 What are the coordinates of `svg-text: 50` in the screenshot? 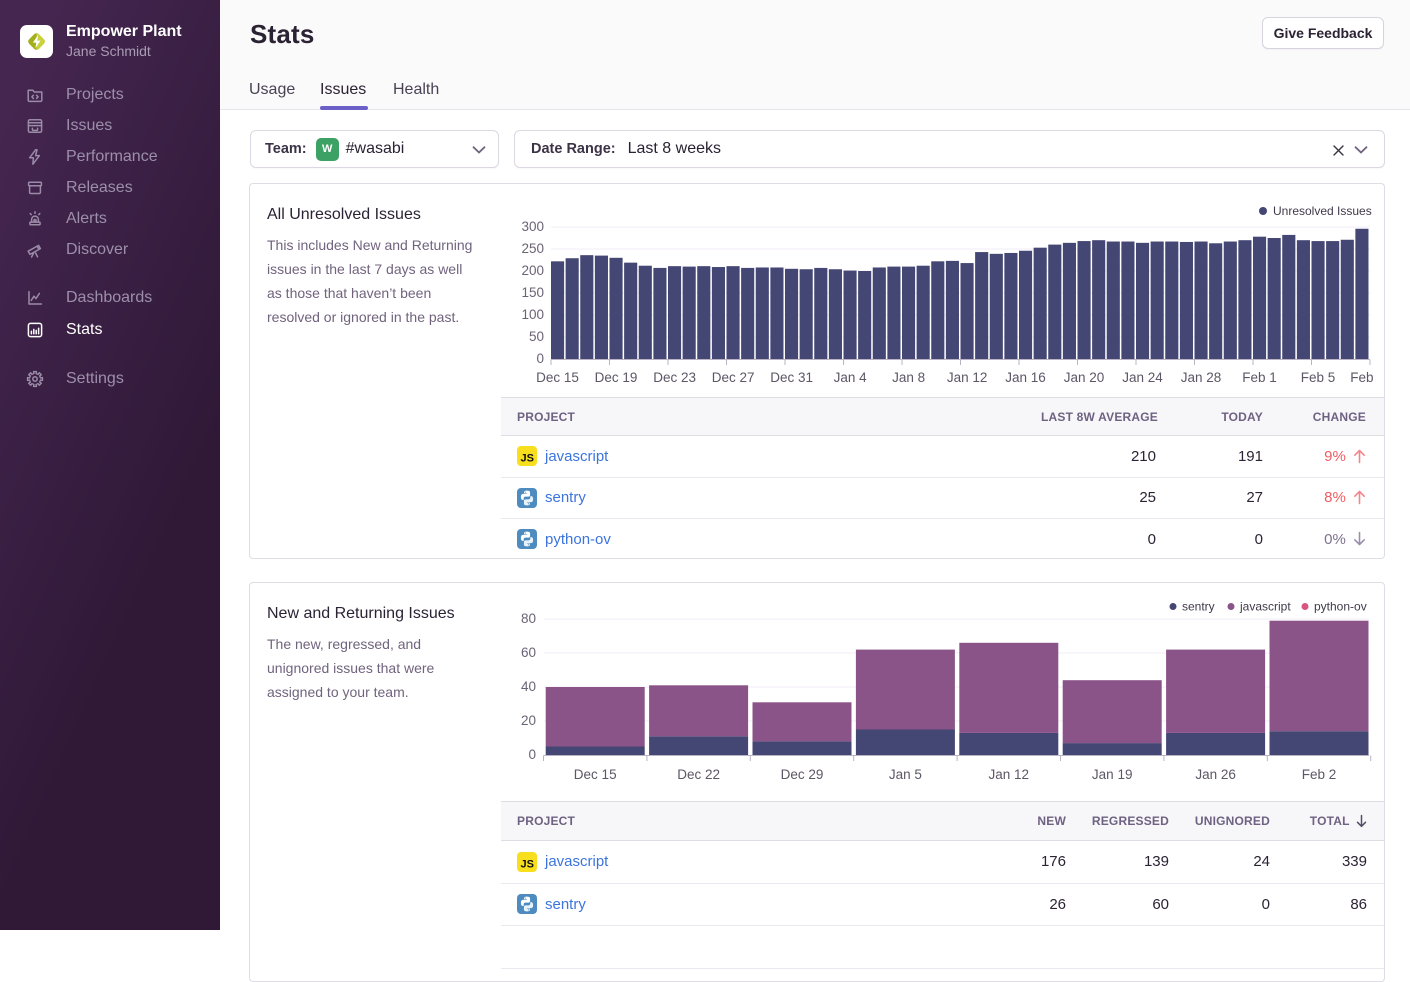 It's located at (536, 336).